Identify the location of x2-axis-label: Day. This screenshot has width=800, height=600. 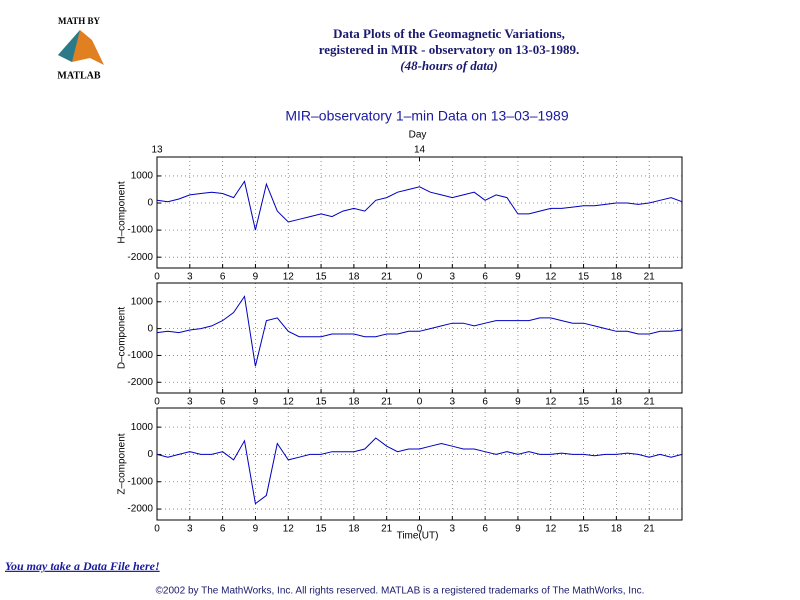
(418, 135).